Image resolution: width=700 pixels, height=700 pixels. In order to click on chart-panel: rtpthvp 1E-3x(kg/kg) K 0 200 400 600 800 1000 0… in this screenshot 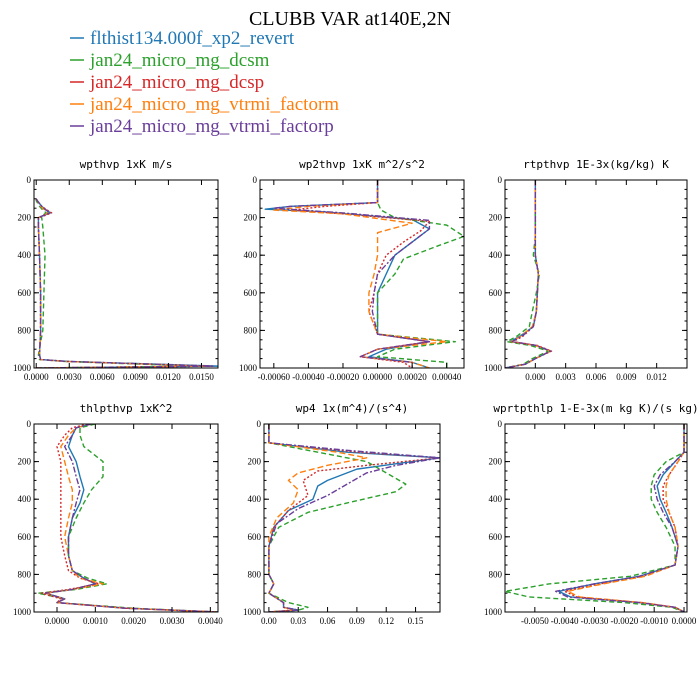, I will do `click(586, 270)`.